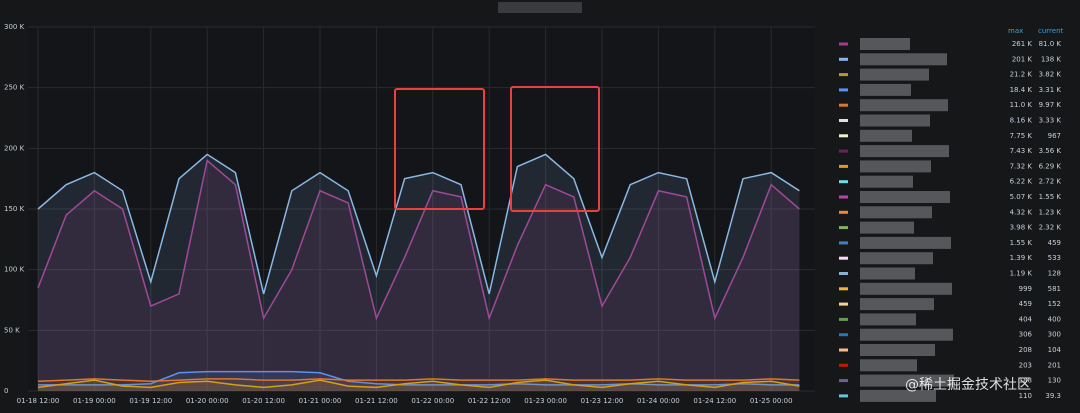 This screenshot has height=413, width=1080. I want to click on legend-max: 8.16 K, so click(1021, 121).